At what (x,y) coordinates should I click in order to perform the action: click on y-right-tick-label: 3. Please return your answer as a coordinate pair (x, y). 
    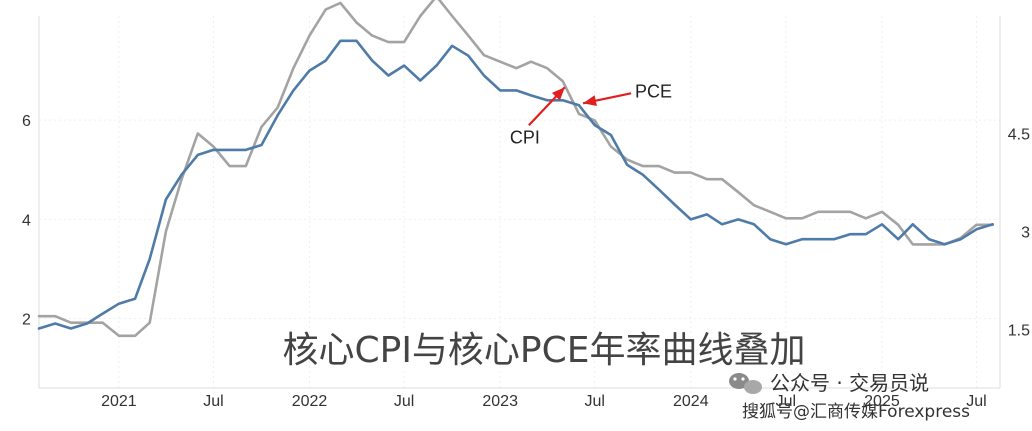
    Looking at the image, I should click on (1025, 232).